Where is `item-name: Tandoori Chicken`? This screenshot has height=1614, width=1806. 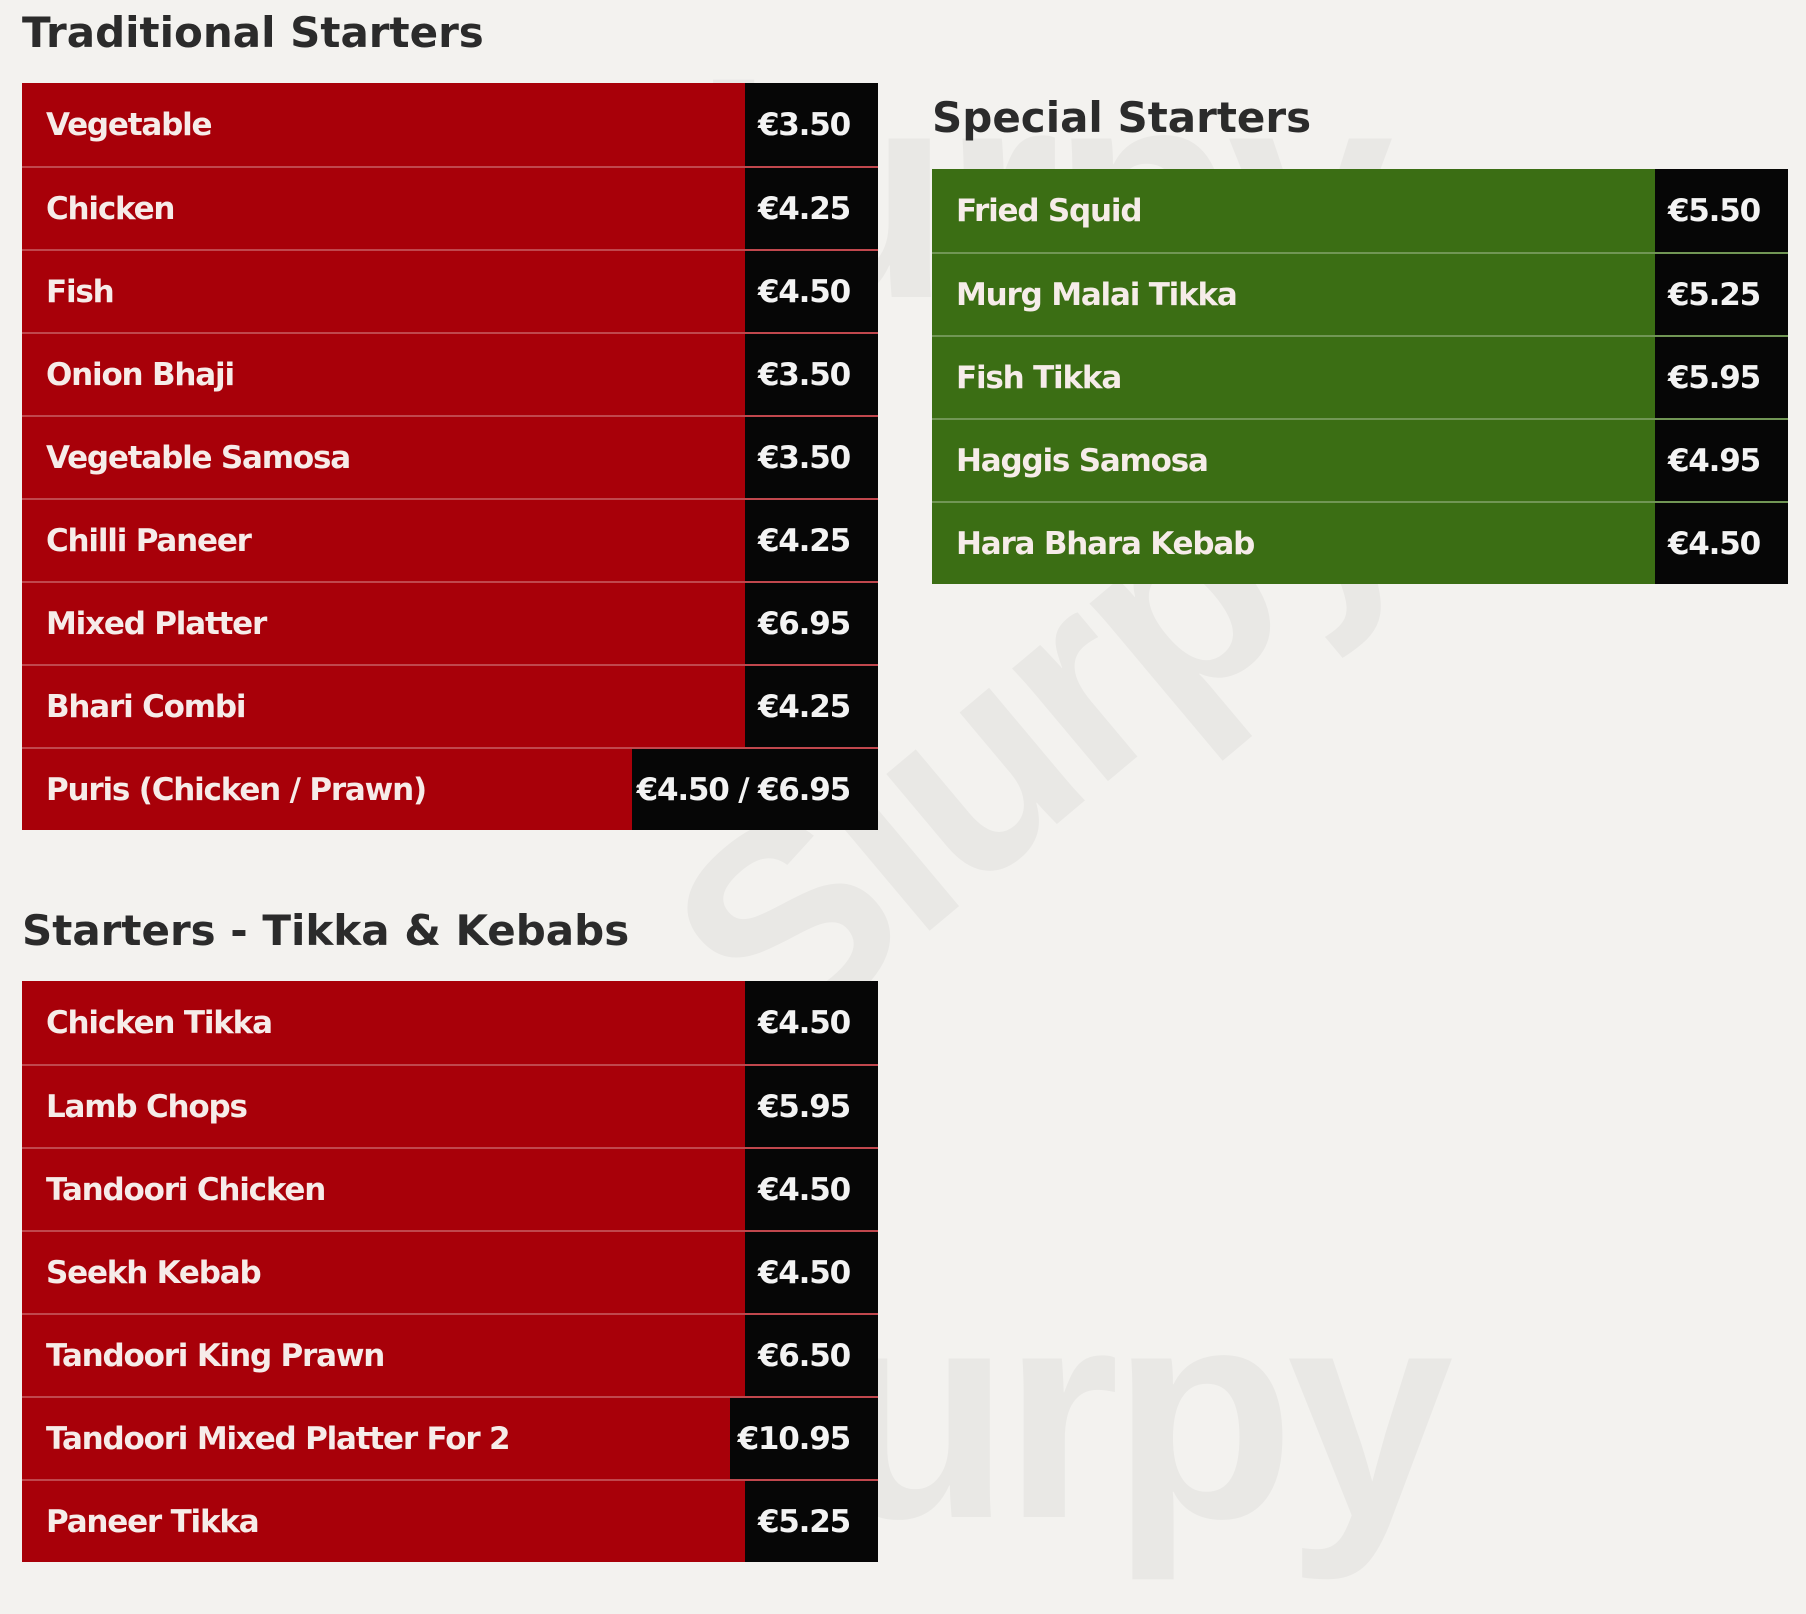
item-name: Tandoori Chicken is located at coordinates (186, 1189).